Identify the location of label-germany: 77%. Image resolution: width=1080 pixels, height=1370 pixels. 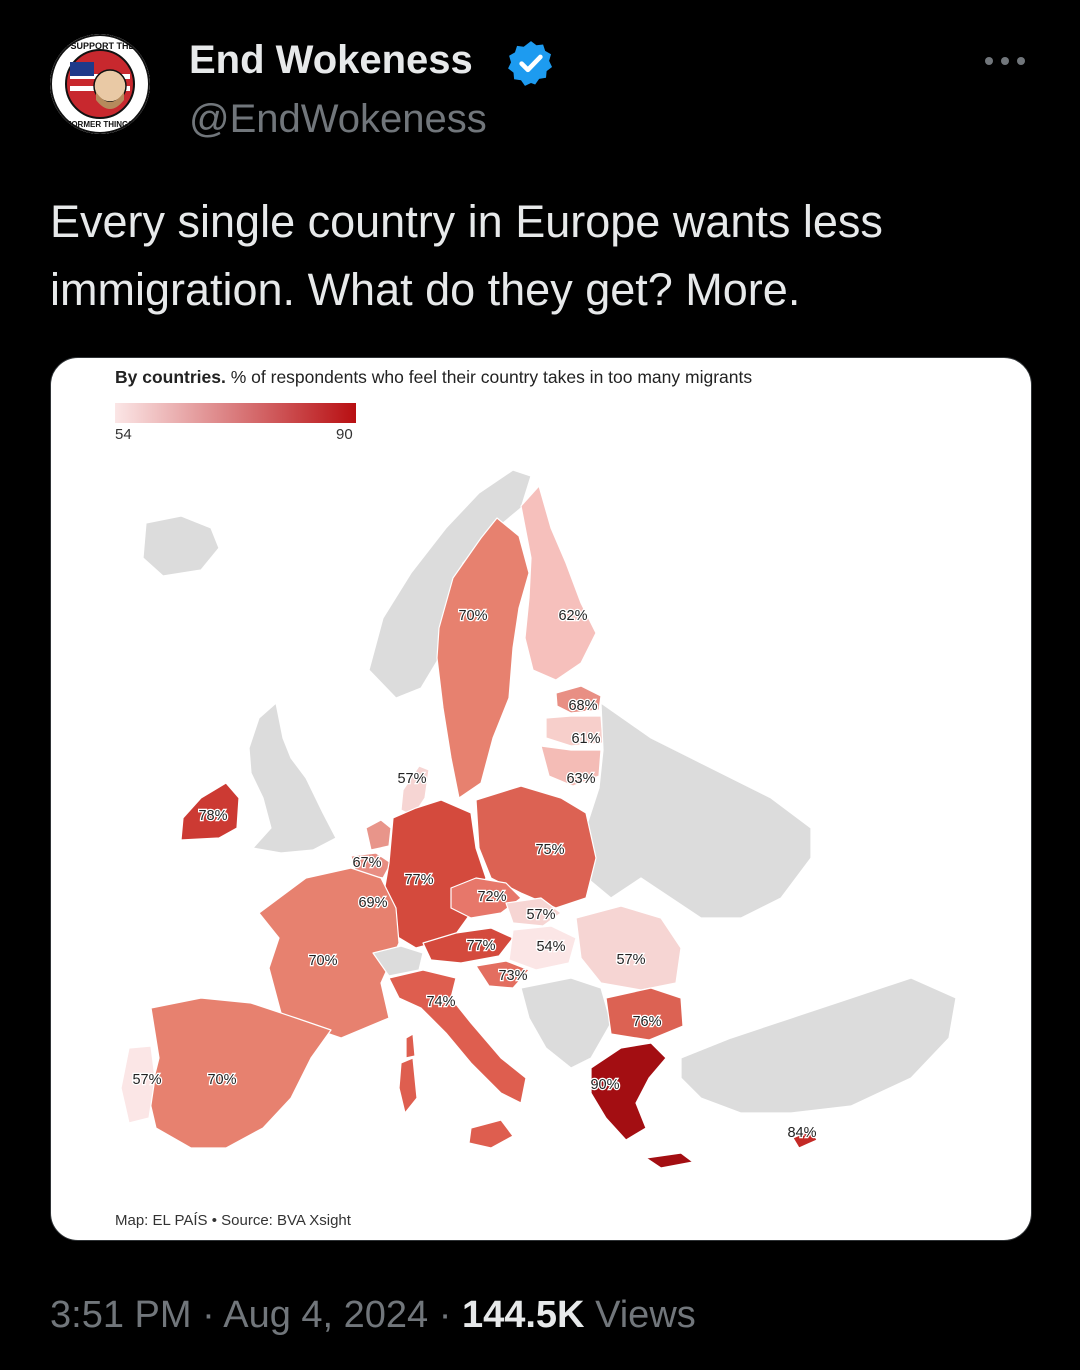
(418, 880).